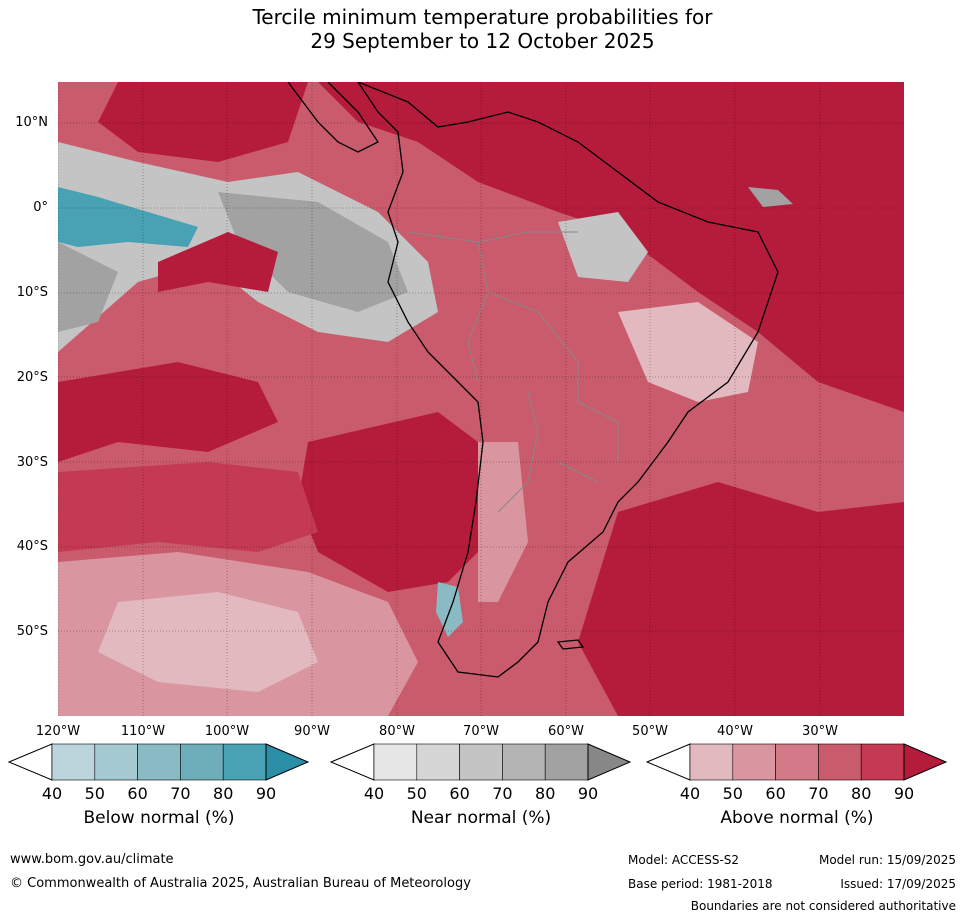 The height and width of the screenshot is (919, 965). Describe the element at coordinates (797, 818) in the screenshot. I see `above-normal-title: Above normal (%)` at that location.